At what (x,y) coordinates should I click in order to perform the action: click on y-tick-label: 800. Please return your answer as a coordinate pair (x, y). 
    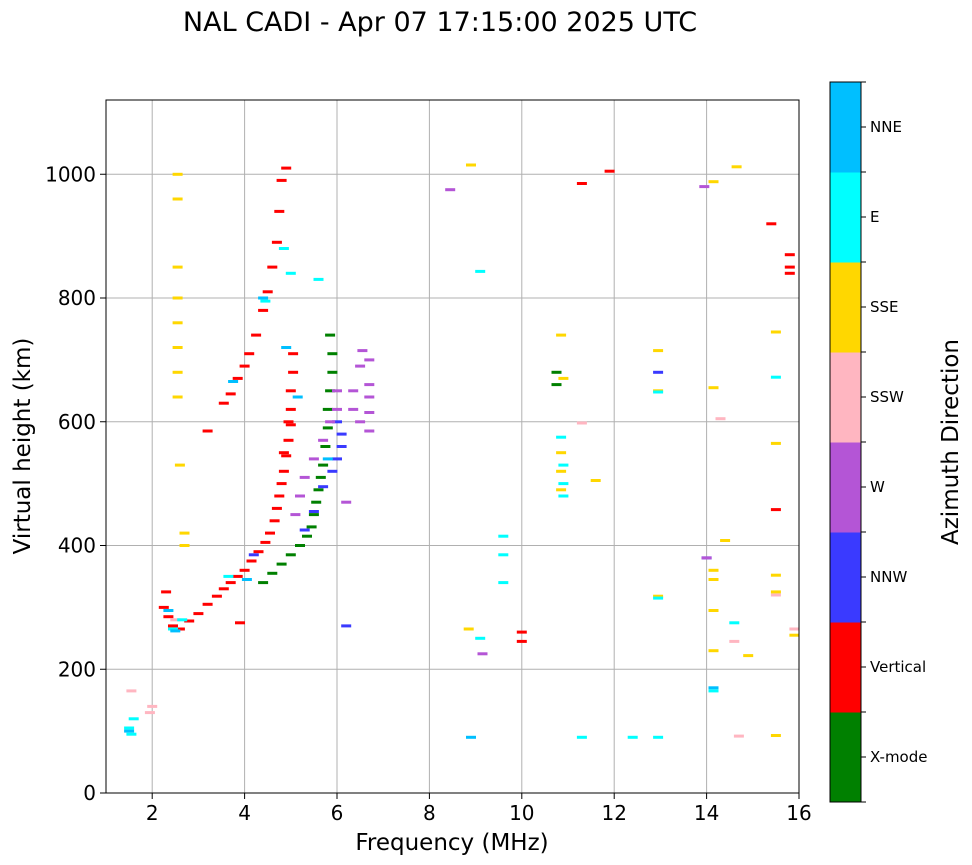
    Looking at the image, I should click on (77, 298).